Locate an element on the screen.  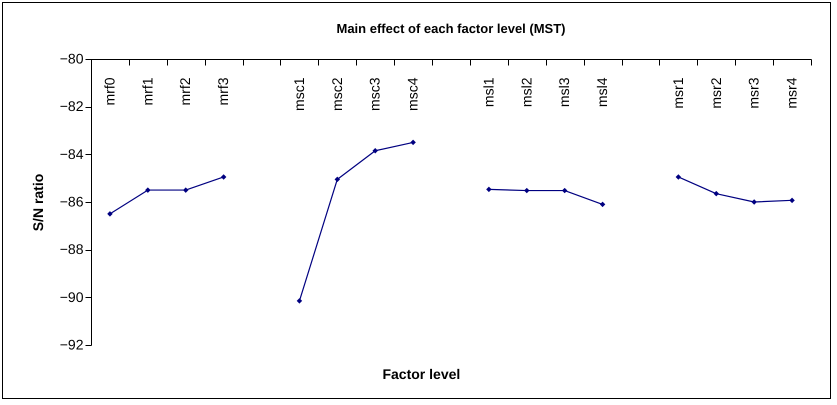
y-tick-label: −82 is located at coordinates (72, 106).